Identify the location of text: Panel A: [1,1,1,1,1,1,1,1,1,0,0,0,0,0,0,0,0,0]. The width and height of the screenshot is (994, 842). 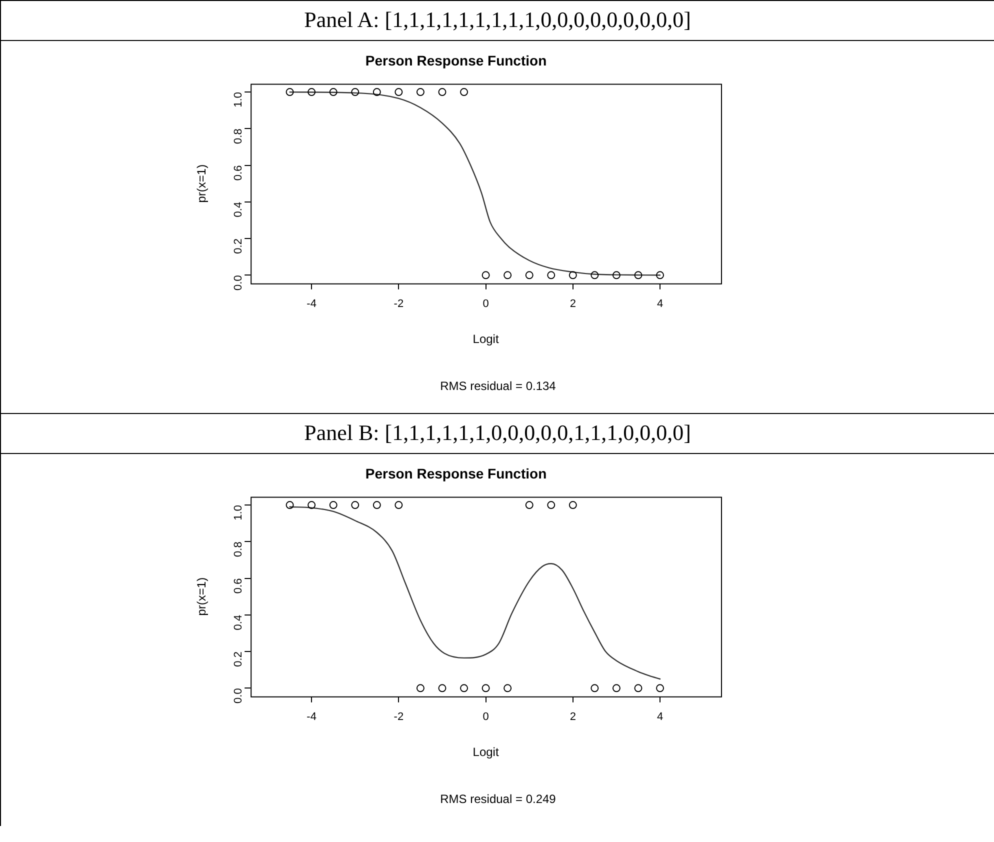
(497, 20).